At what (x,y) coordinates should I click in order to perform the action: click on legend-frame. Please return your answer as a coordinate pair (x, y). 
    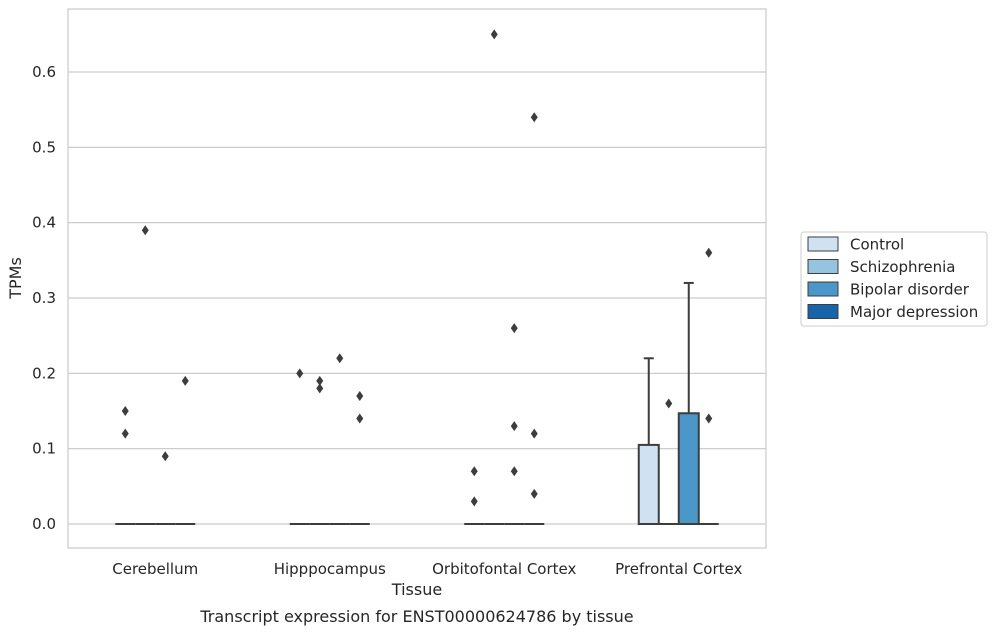
    Looking at the image, I should click on (894, 279).